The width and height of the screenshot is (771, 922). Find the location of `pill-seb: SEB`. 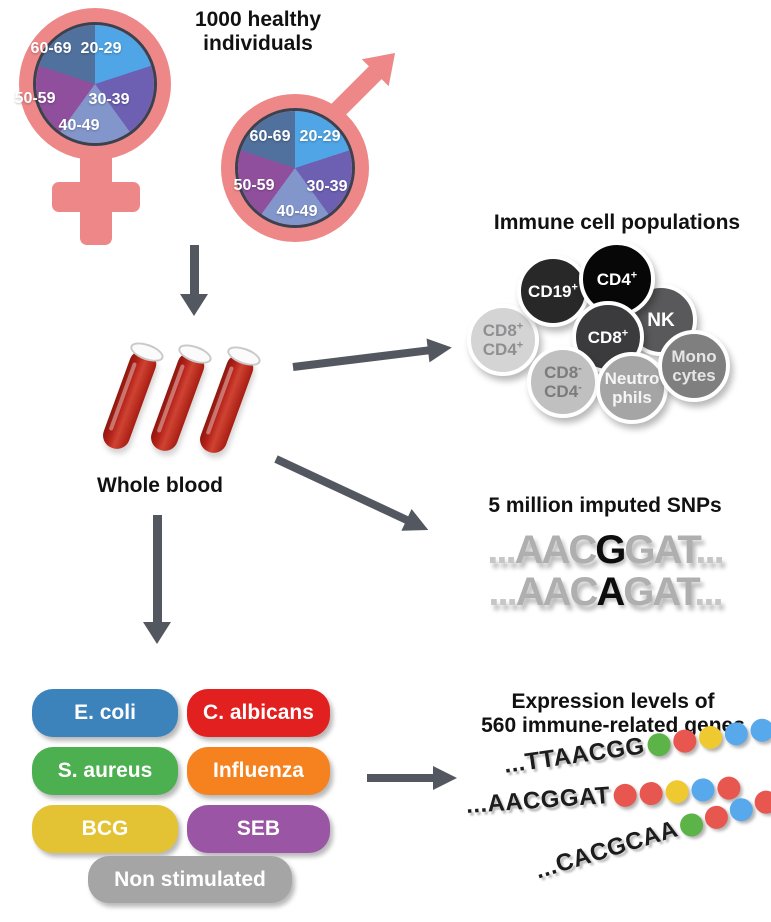

pill-seb: SEB is located at coordinates (258, 829).